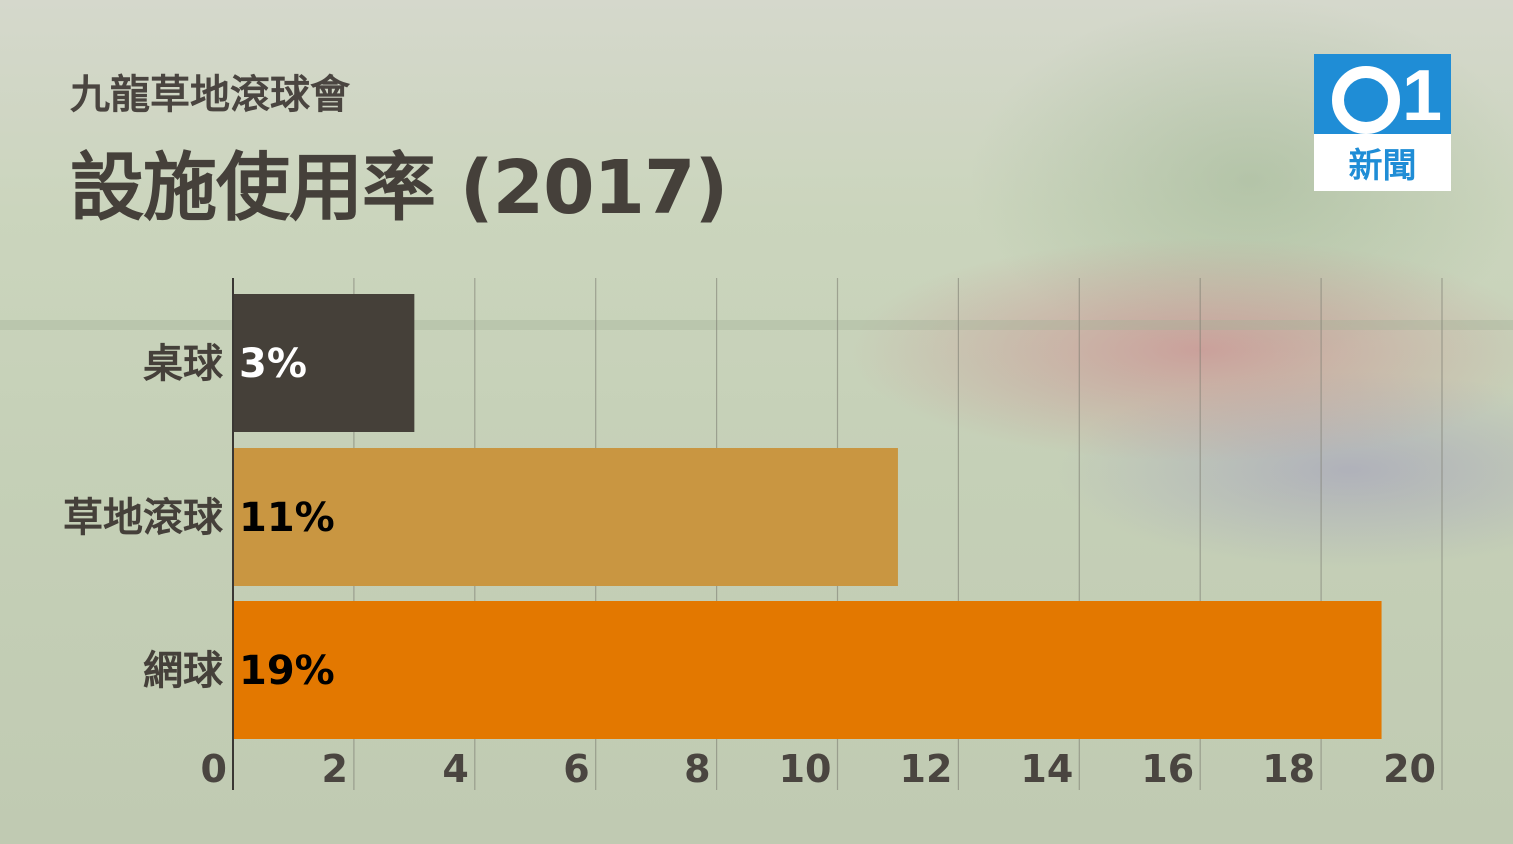 The width and height of the screenshot is (1513, 844). Describe the element at coordinates (926, 769) in the screenshot. I see `x-tick-label: 12` at that location.